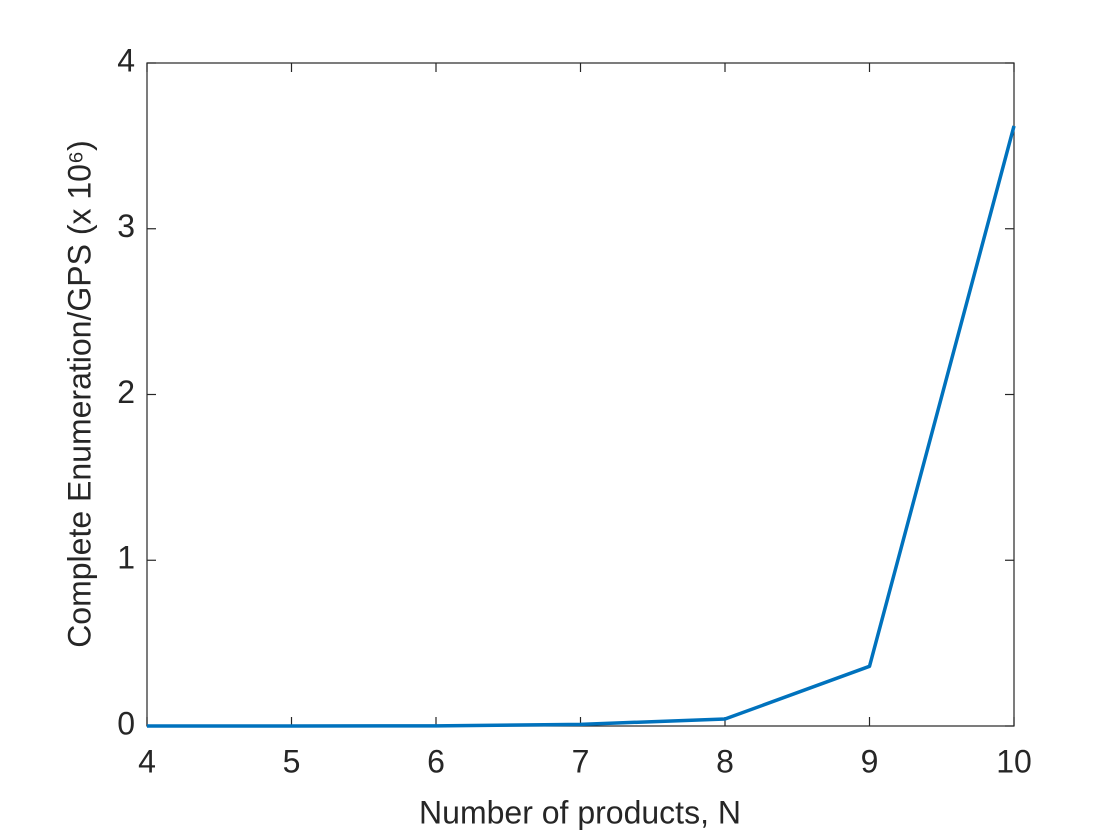  What do you see at coordinates (581, 761) in the screenshot?
I see `x-tick-label: 7` at bounding box center [581, 761].